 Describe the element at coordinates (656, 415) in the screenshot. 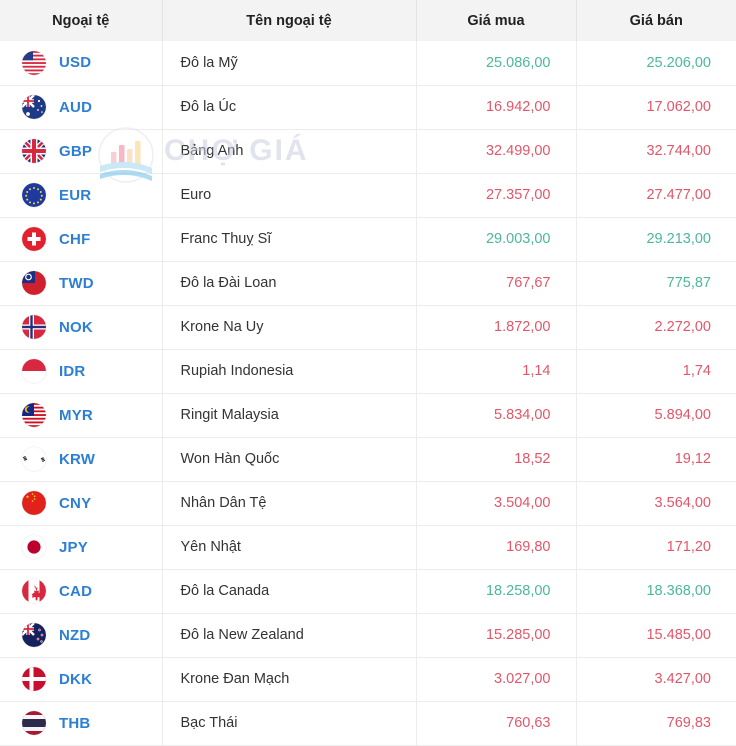

I see `sell-price-cell: 5.894,00` at that location.